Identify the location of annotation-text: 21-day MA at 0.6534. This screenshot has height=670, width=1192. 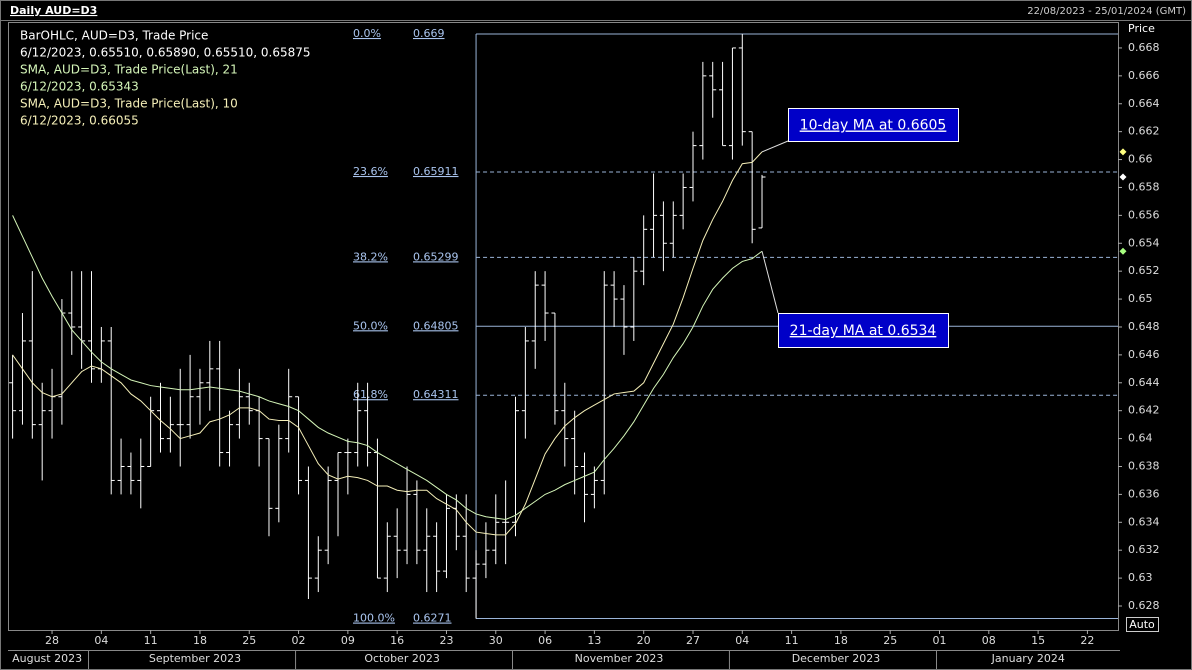
(863, 331).